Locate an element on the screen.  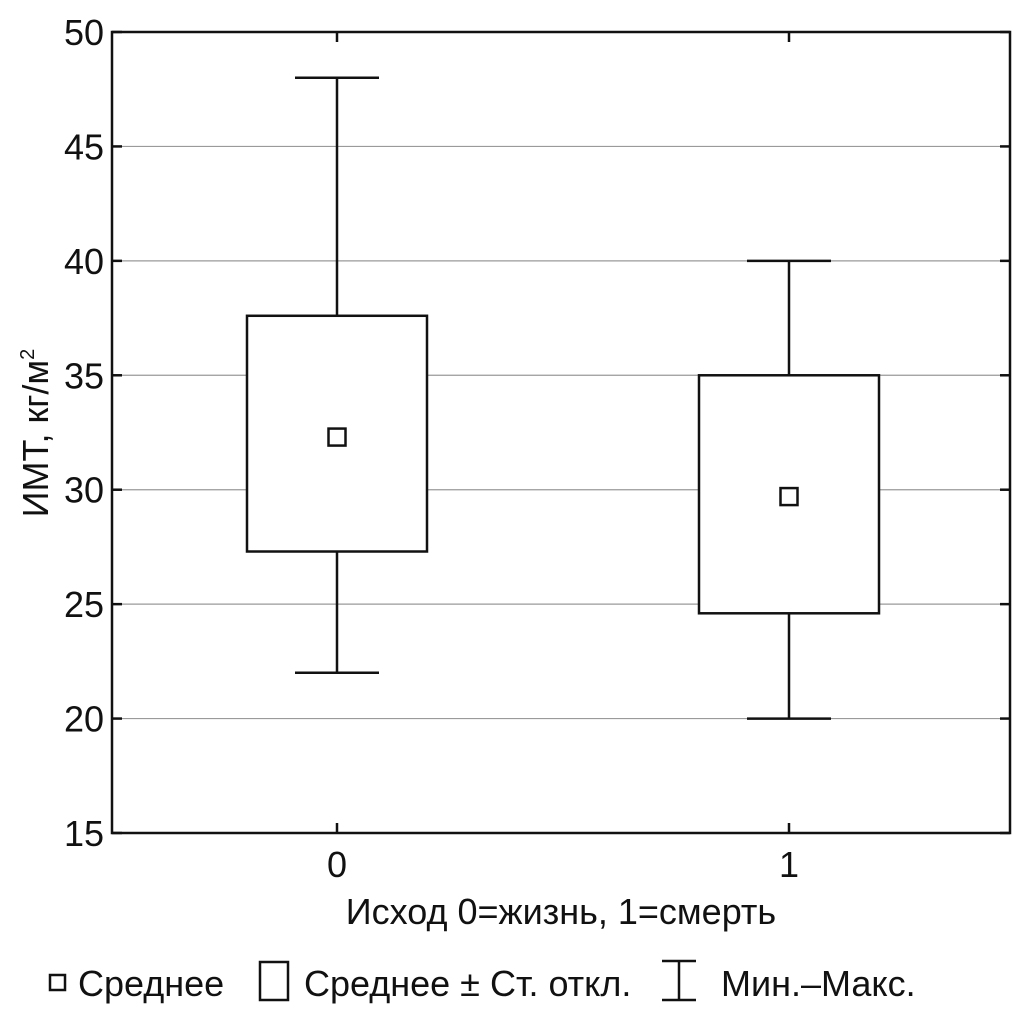
legend-mean-icon is located at coordinates (57, 982).